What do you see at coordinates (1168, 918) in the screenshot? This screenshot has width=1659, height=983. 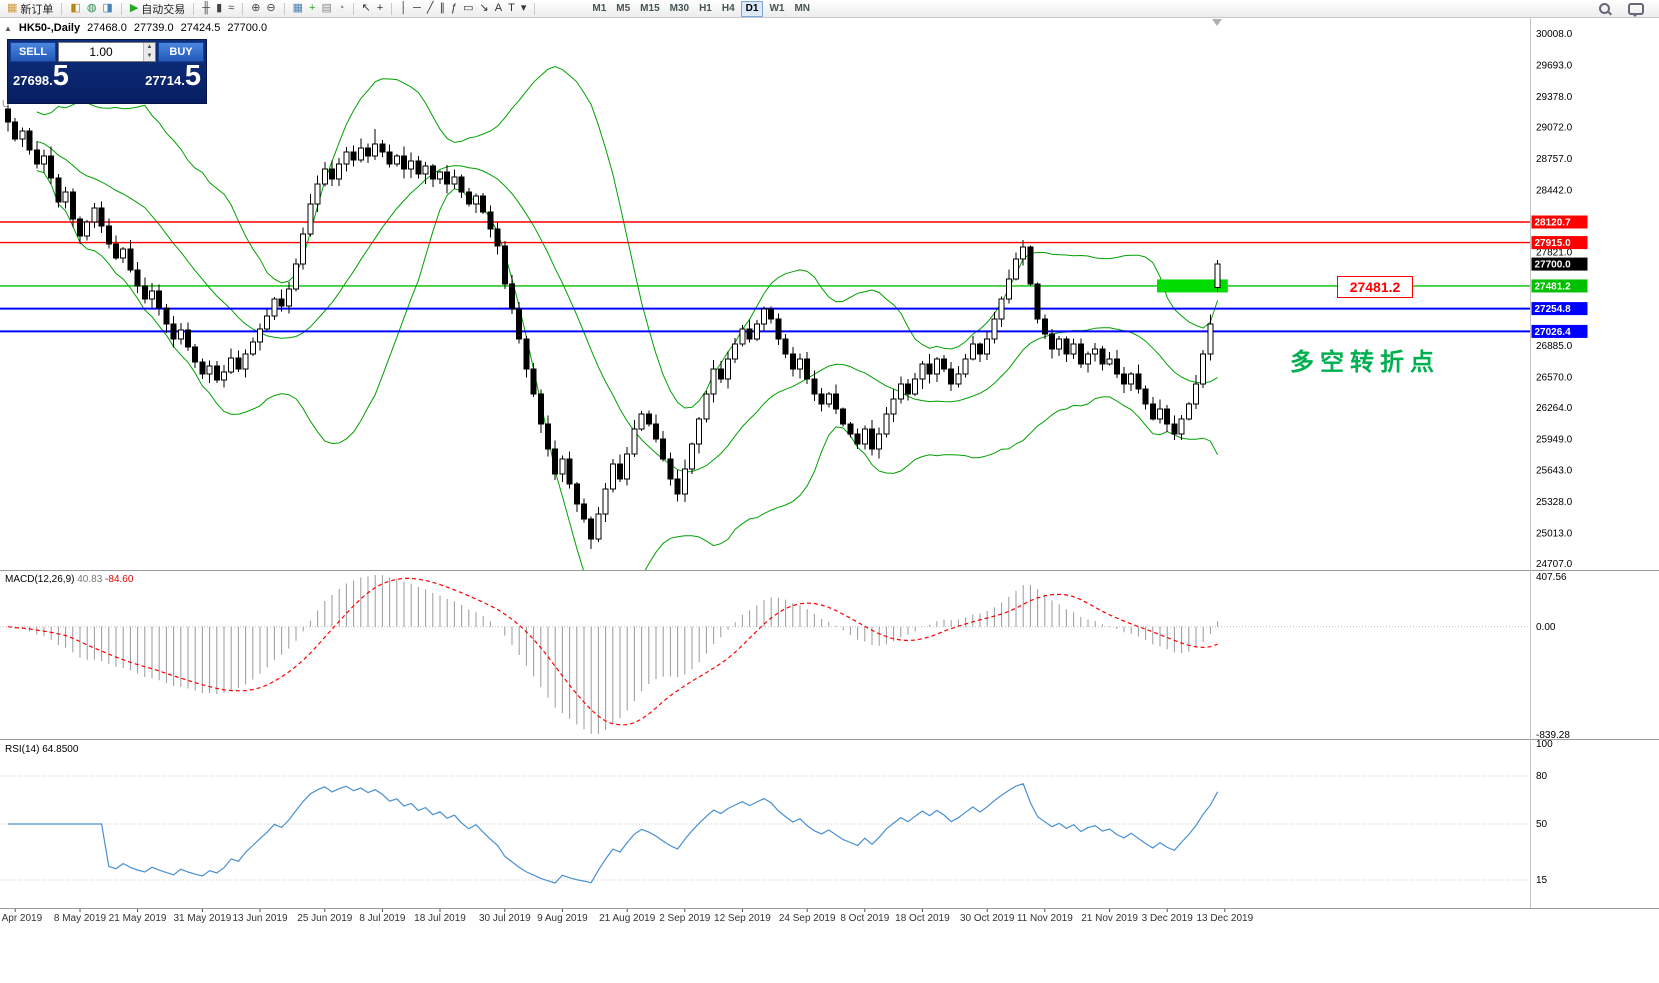 I see `date-tick-label: 3 Dec 2019` at bounding box center [1168, 918].